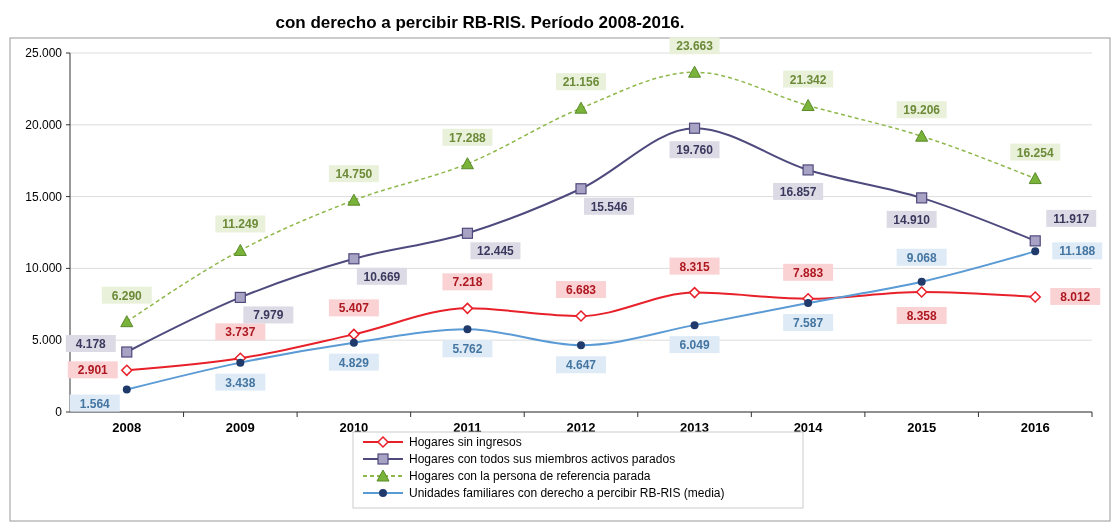 This screenshot has height=530, width=1120. What do you see at coordinates (609, 206) in the screenshot?
I see `data-label: 15.546` at bounding box center [609, 206].